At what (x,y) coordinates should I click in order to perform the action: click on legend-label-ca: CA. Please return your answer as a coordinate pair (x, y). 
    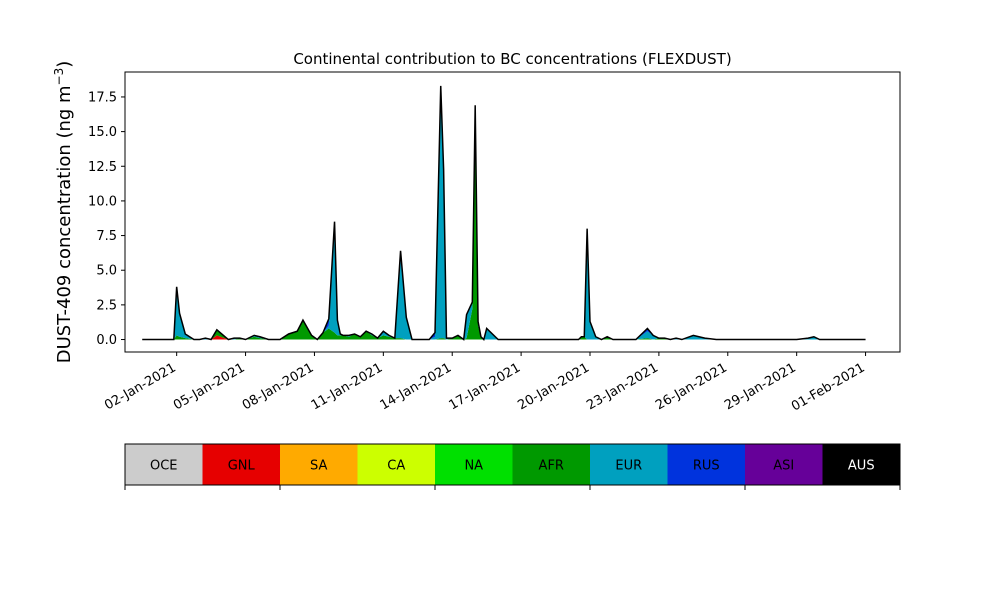
    Looking at the image, I should click on (396, 466).